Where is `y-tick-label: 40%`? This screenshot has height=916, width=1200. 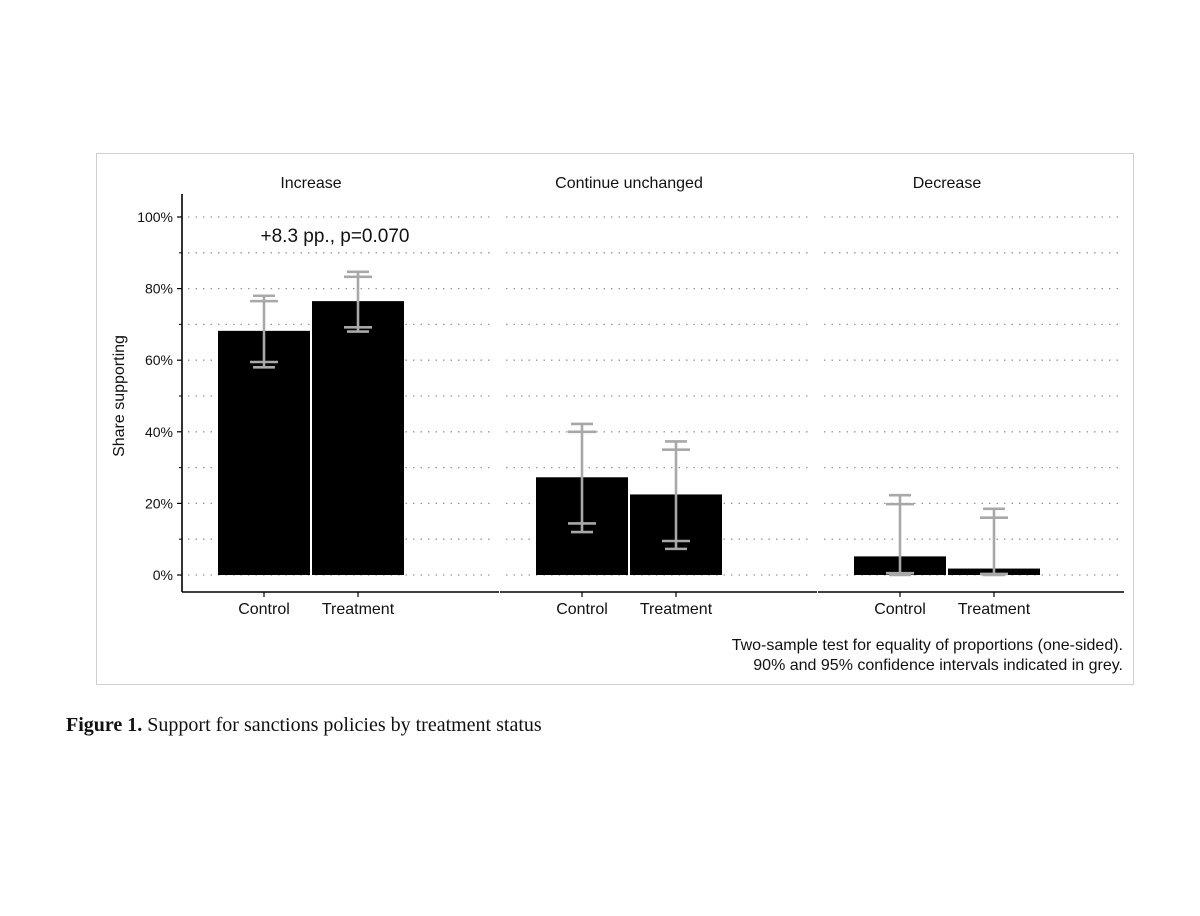
y-tick-label: 40% is located at coordinates (159, 432).